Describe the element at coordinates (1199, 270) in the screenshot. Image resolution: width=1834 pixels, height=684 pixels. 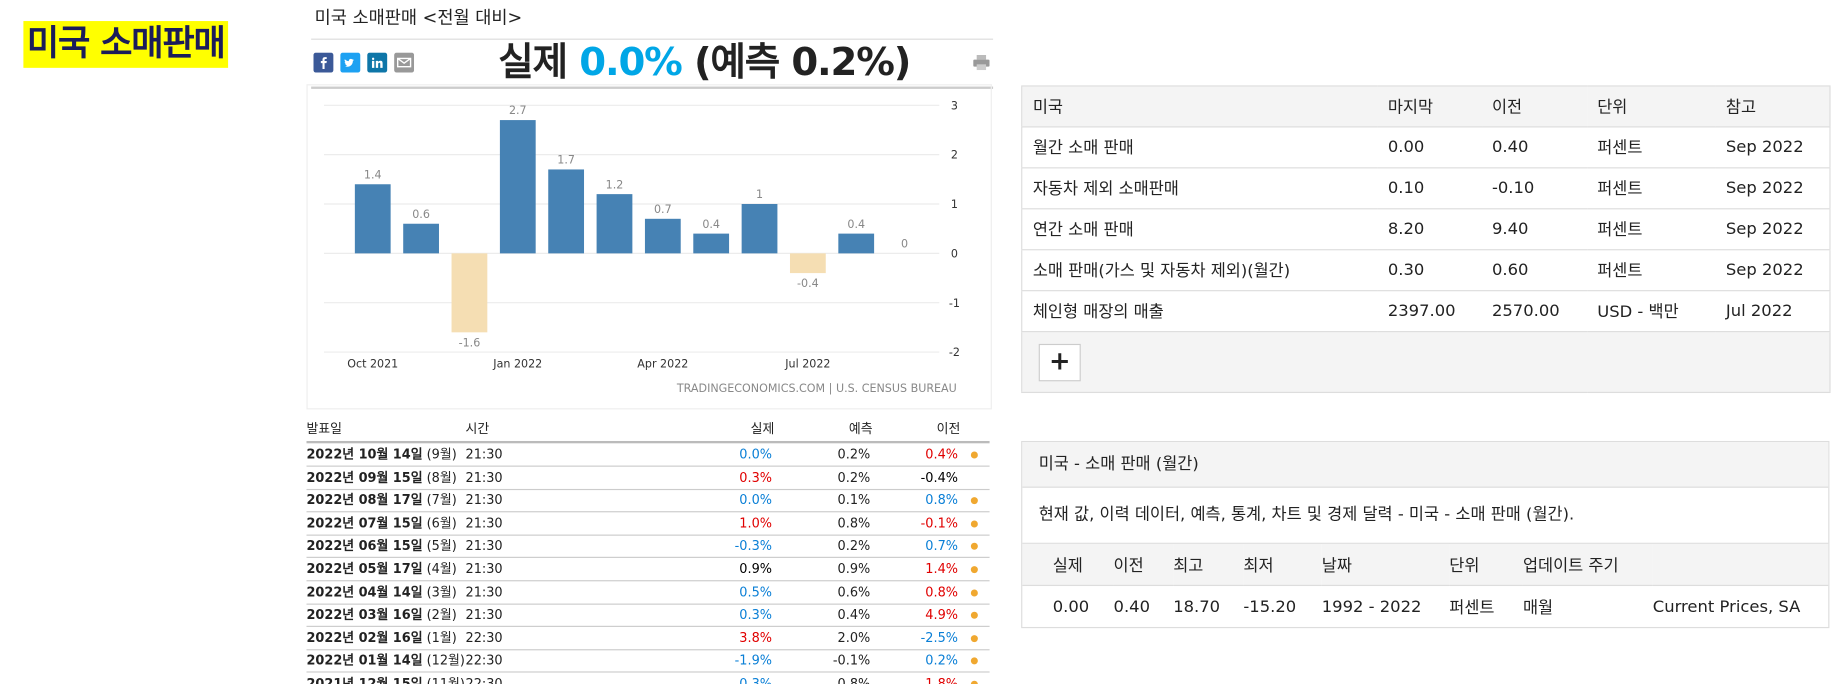
I see `cell: 소매 판매(가스 및 자동차 제외)(월간)` at that location.